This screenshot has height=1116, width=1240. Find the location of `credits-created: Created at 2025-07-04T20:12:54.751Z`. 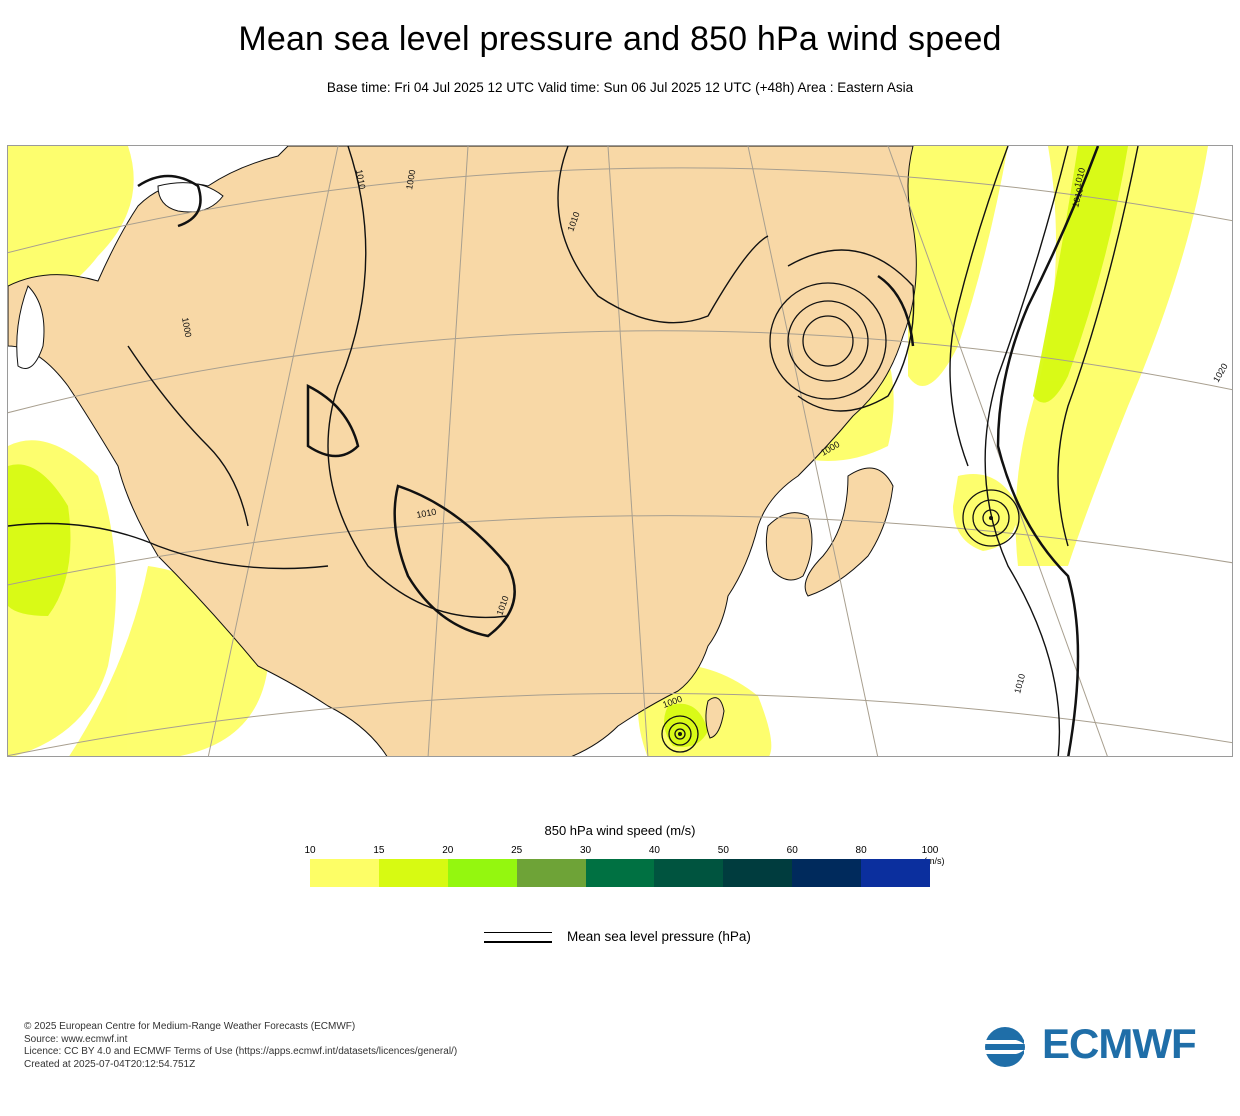

credits-created: Created at 2025-07-04T20:12:54.751Z is located at coordinates (110, 1064).